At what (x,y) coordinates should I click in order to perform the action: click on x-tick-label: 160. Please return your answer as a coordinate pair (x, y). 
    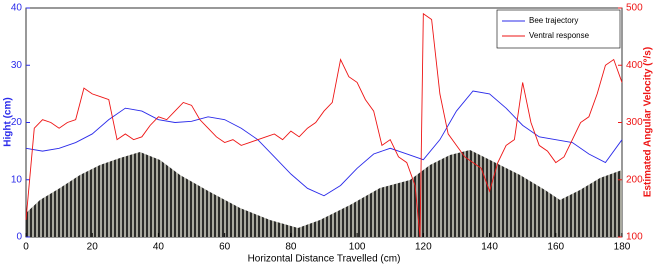
    Looking at the image, I should click on (555, 247).